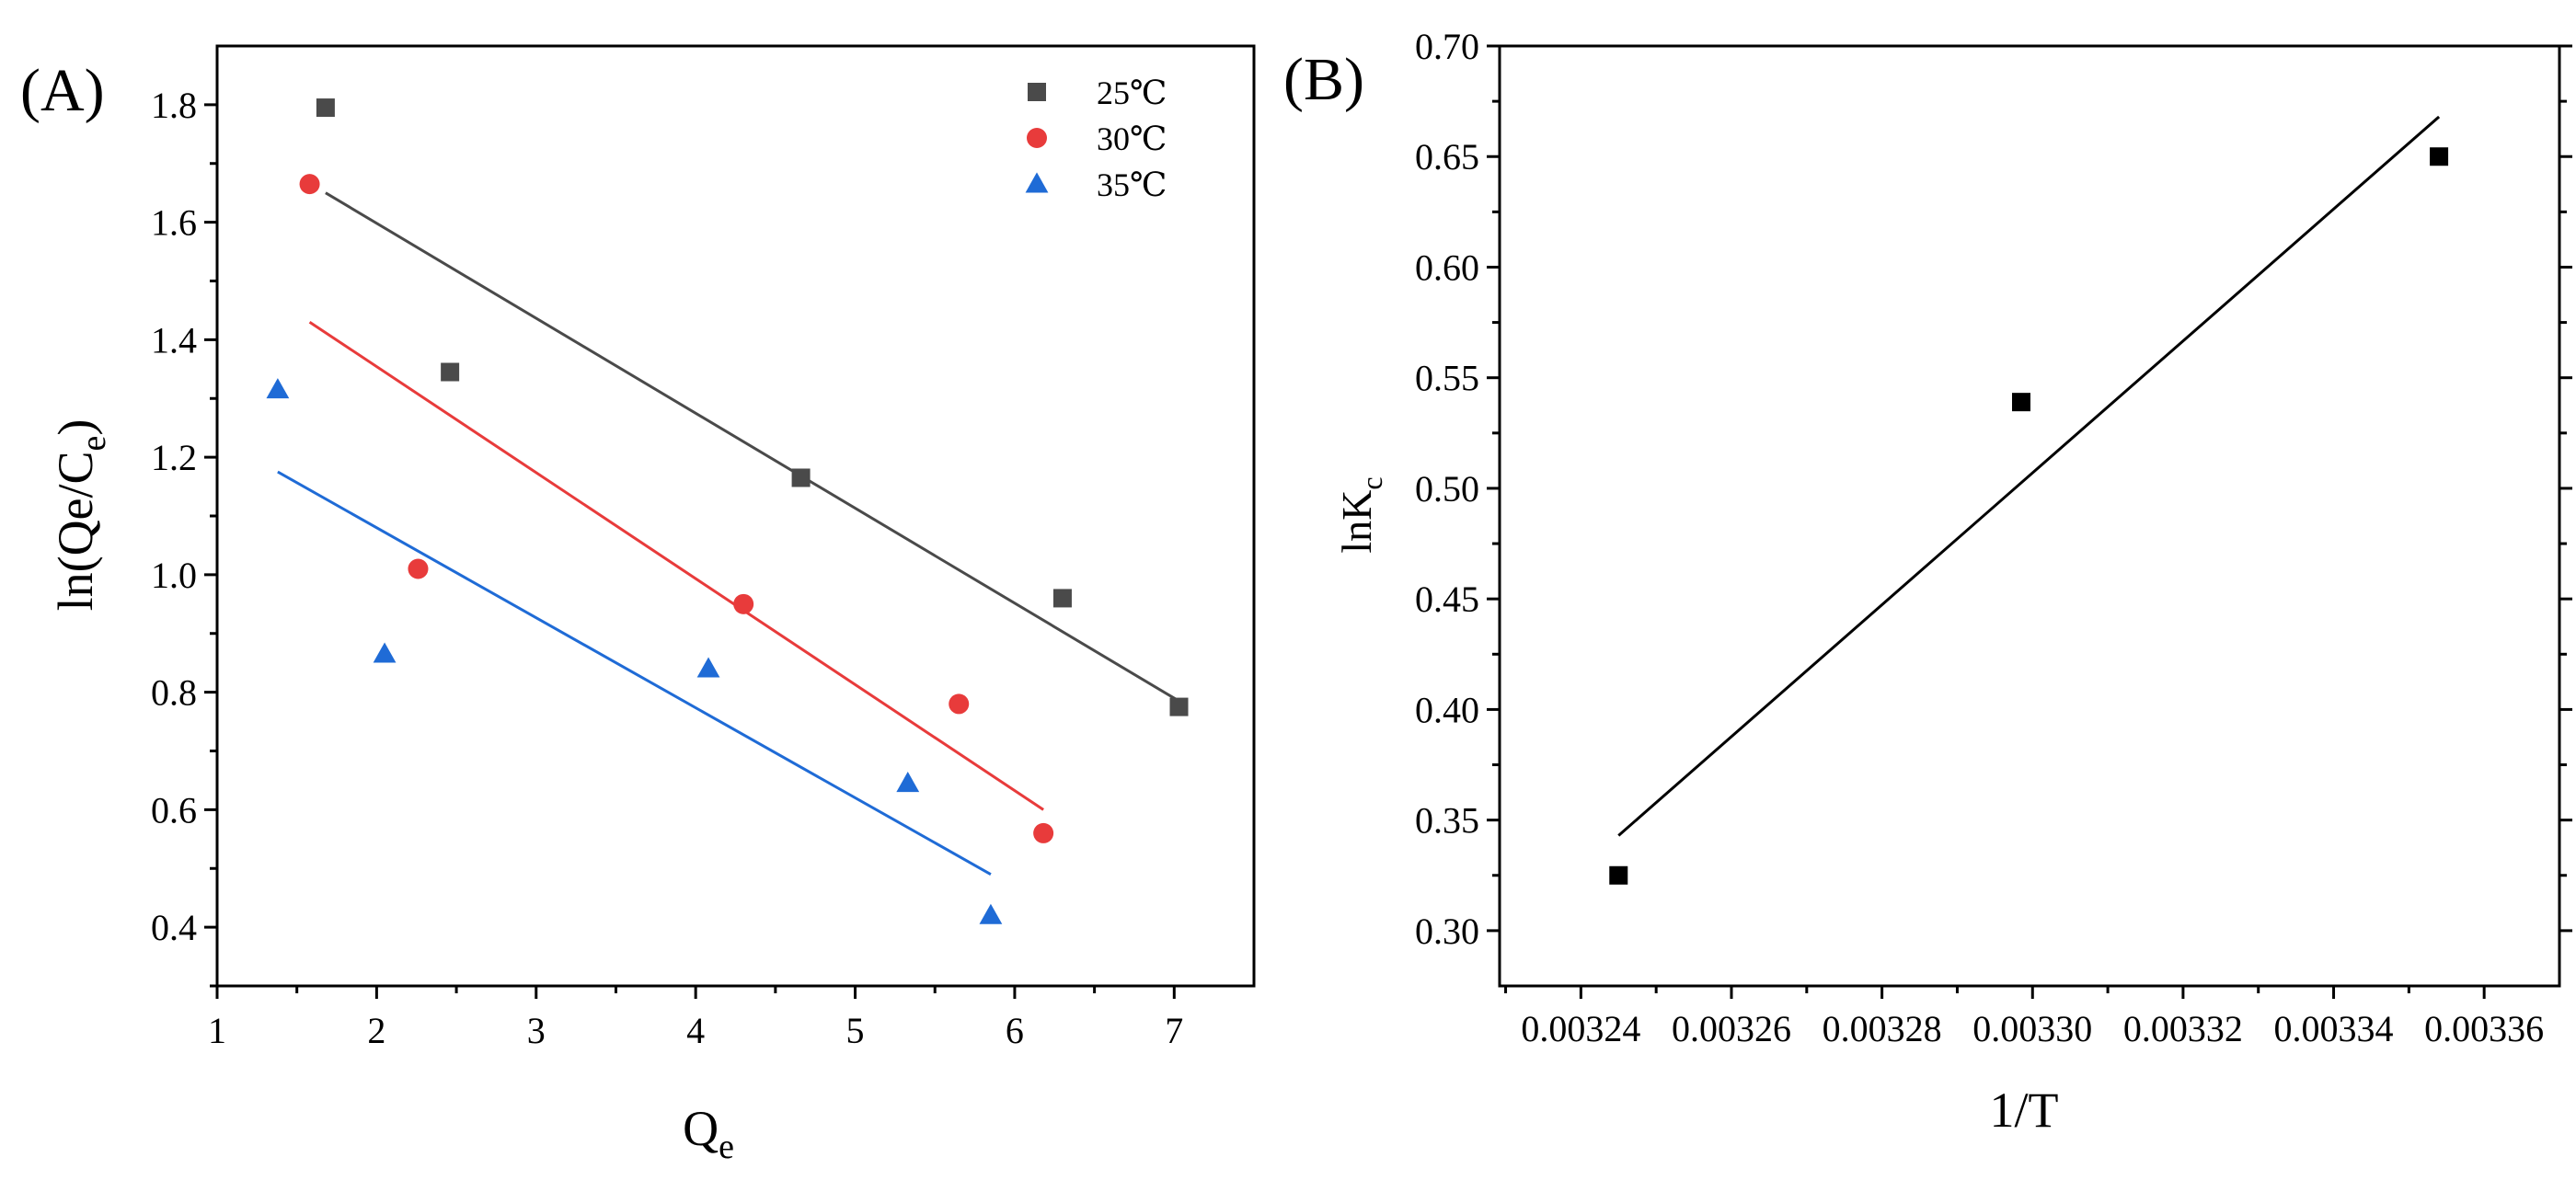  Describe the element at coordinates (2484, 1028) in the screenshot. I see `x-tick-label: 0.00336` at that location.